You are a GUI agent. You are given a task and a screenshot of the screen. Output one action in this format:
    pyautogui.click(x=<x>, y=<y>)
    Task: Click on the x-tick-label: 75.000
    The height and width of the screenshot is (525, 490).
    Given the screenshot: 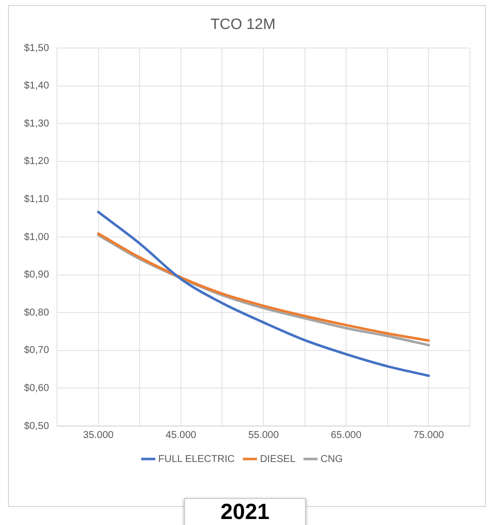 What is the action you would take?
    pyautogui.click(x=428, y=435)
    